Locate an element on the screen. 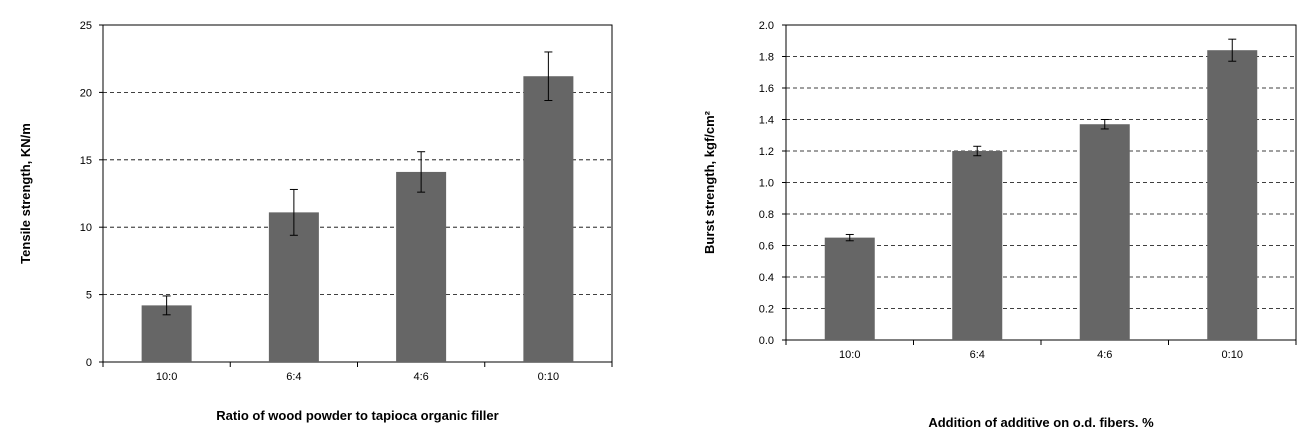  y-axis-title: Tensile strength, KN/m is located at coordinates (25, 193).